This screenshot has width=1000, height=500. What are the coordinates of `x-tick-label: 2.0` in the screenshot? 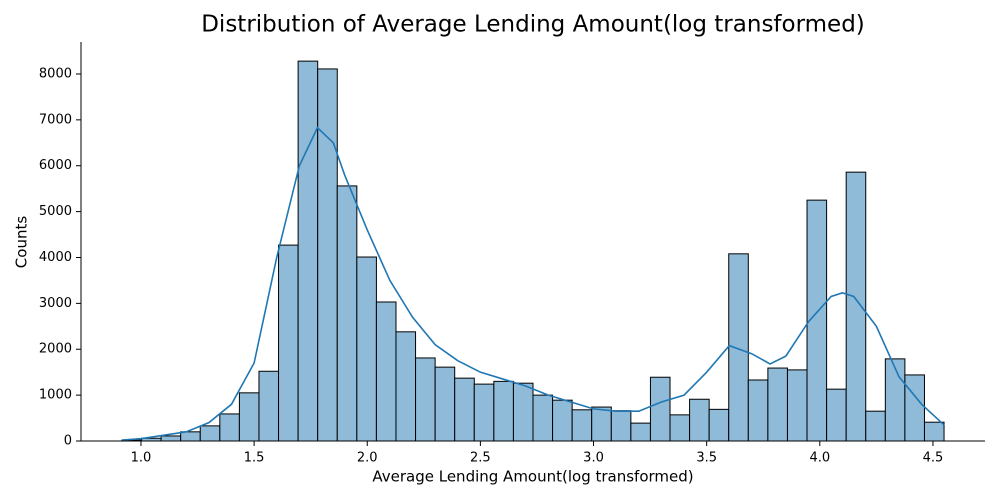 It's located at (367, 458).